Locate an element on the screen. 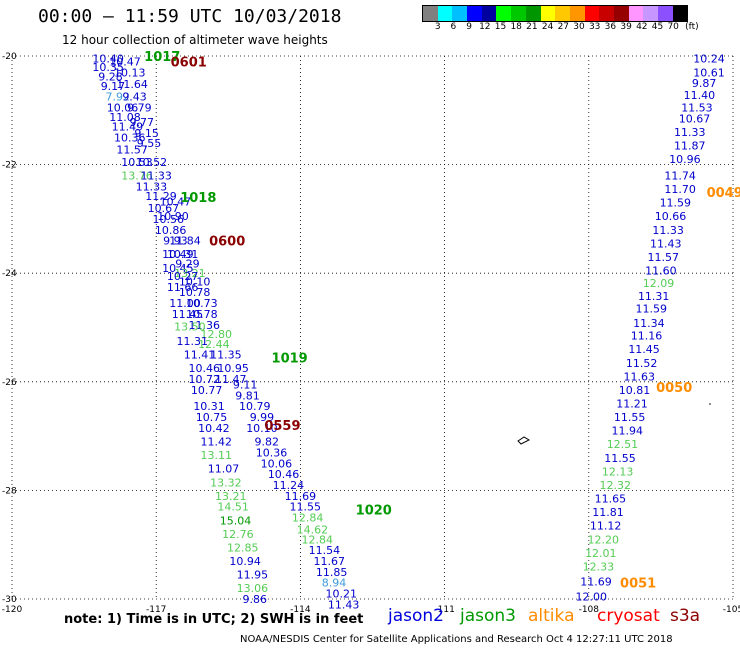 This screenshot has width=740, height=650. wave-height-point: 10.06 is located at coordinates (123, 108).